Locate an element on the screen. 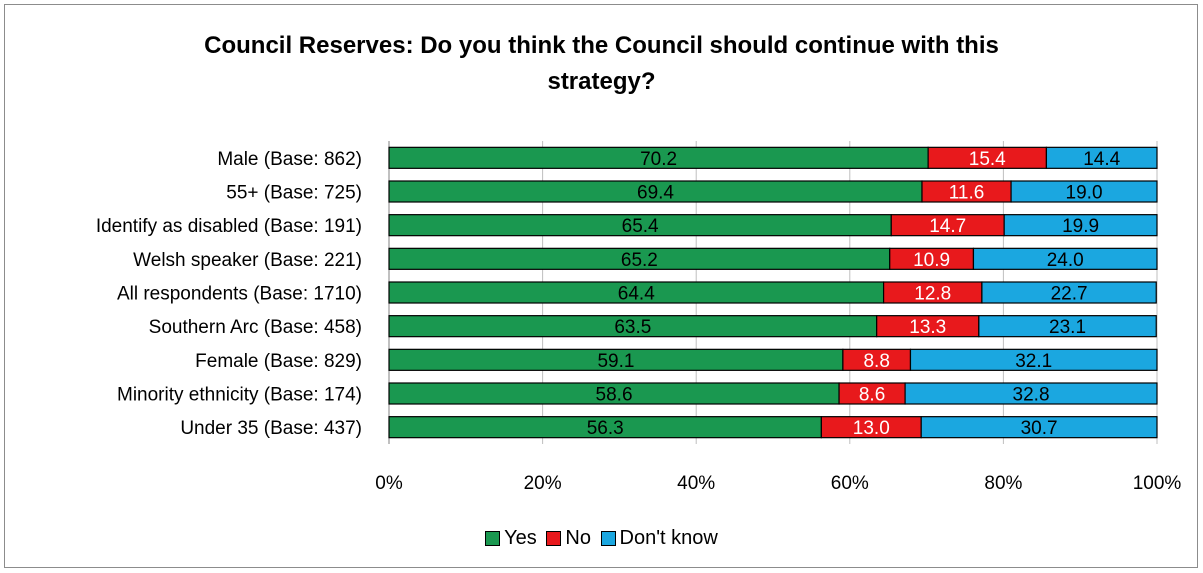 The height and width of the screenshot is (573, 1203). category-label: Female (Base: 829) is located at coordinates (278, 361).